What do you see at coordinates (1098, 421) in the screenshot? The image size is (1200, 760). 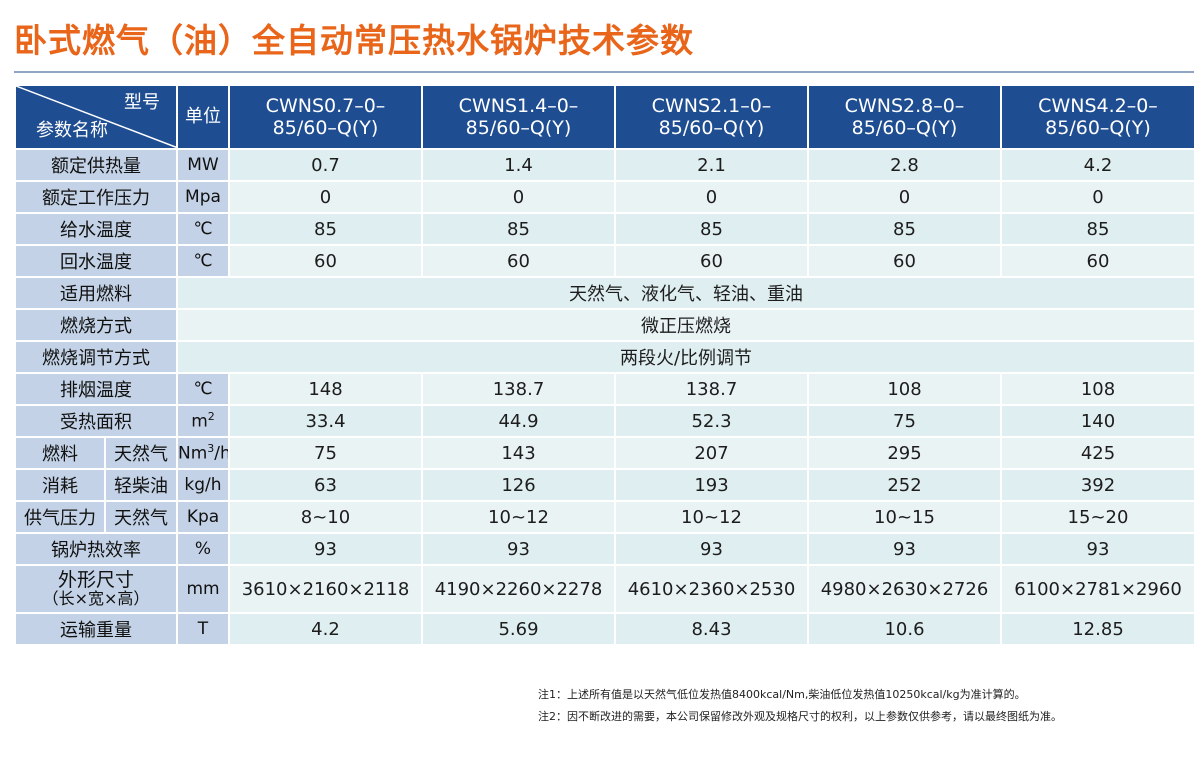 I see `table-cell: 140` at bounding box center [1098, 421].